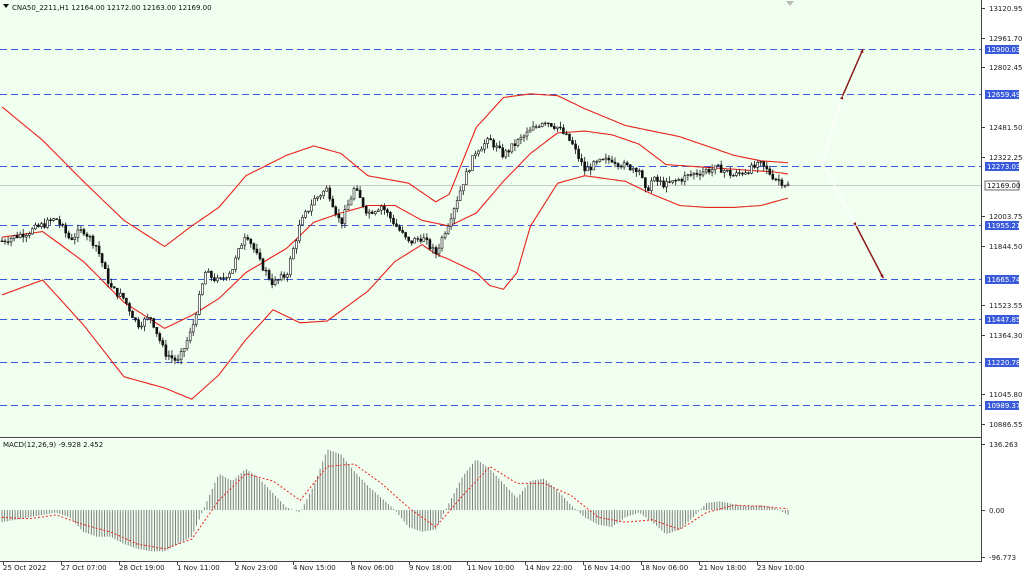  What do you see at coordinates (1003, 406) in the screenshot?
I see `level-label: 10989.37` at bounding box center [1003, 406].